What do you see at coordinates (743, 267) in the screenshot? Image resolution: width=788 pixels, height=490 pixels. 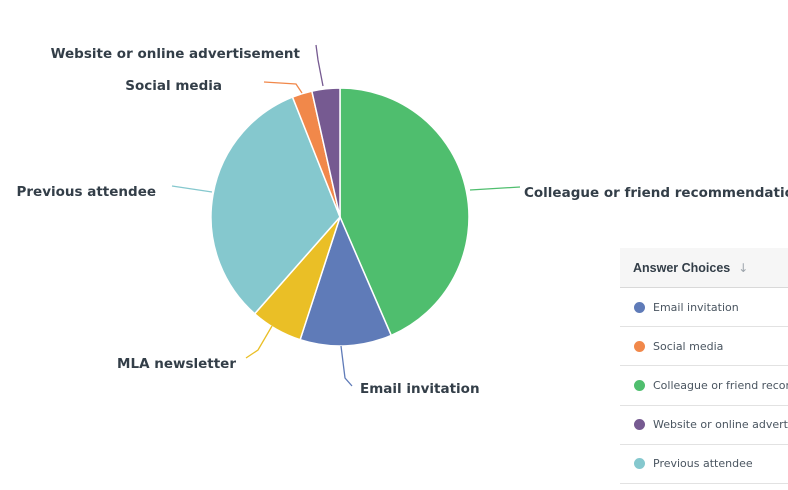 I see `arrow-down-icon: ↓` at bounding box center [743, 267].